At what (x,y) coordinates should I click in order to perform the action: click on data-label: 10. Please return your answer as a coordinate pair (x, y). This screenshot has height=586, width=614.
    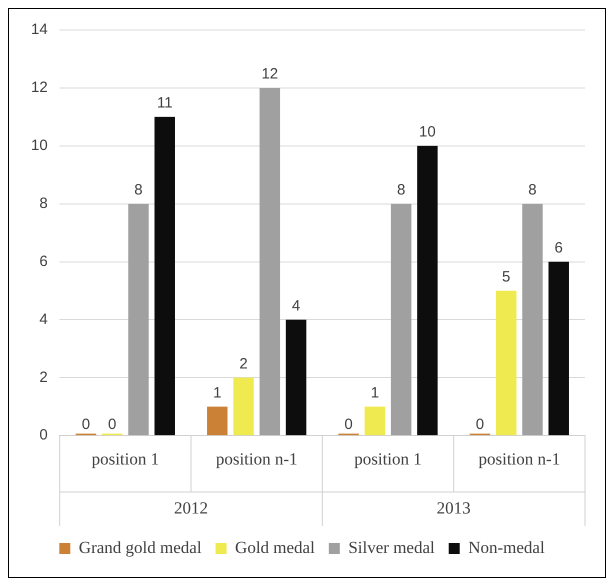
    Looking at the image, I should click on (427, 132).